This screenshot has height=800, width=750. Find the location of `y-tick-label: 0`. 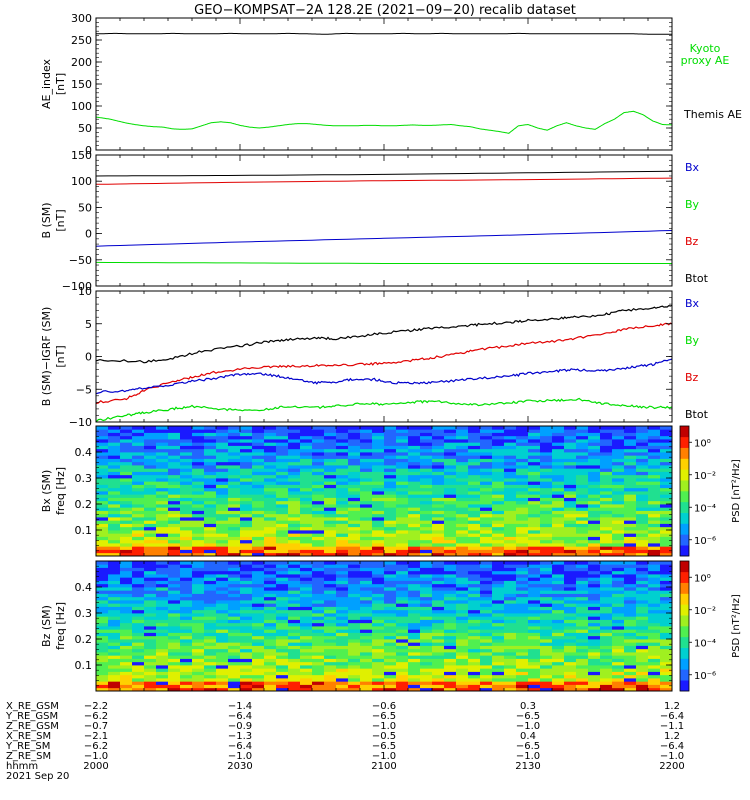

y-tick-label: 0 is located at coordinates (88, 234).